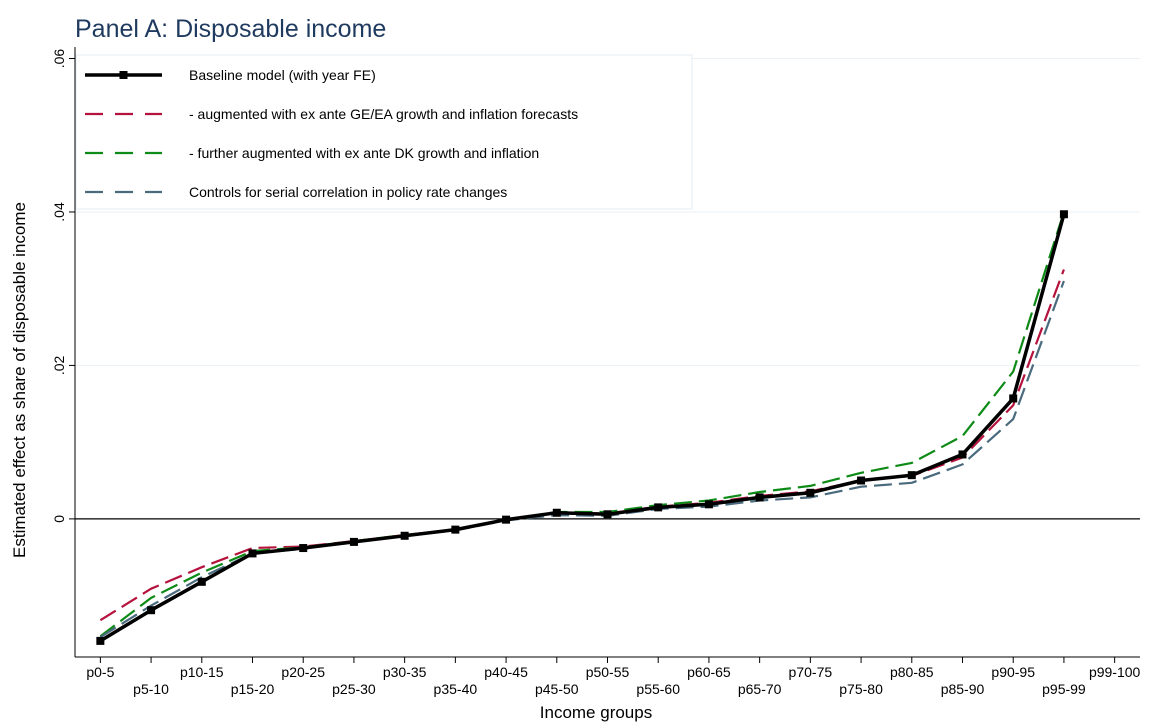 The height and width of the screenshot is (723, 1161). I want to click on y-tick-label-1: .02, so click(59, 365).